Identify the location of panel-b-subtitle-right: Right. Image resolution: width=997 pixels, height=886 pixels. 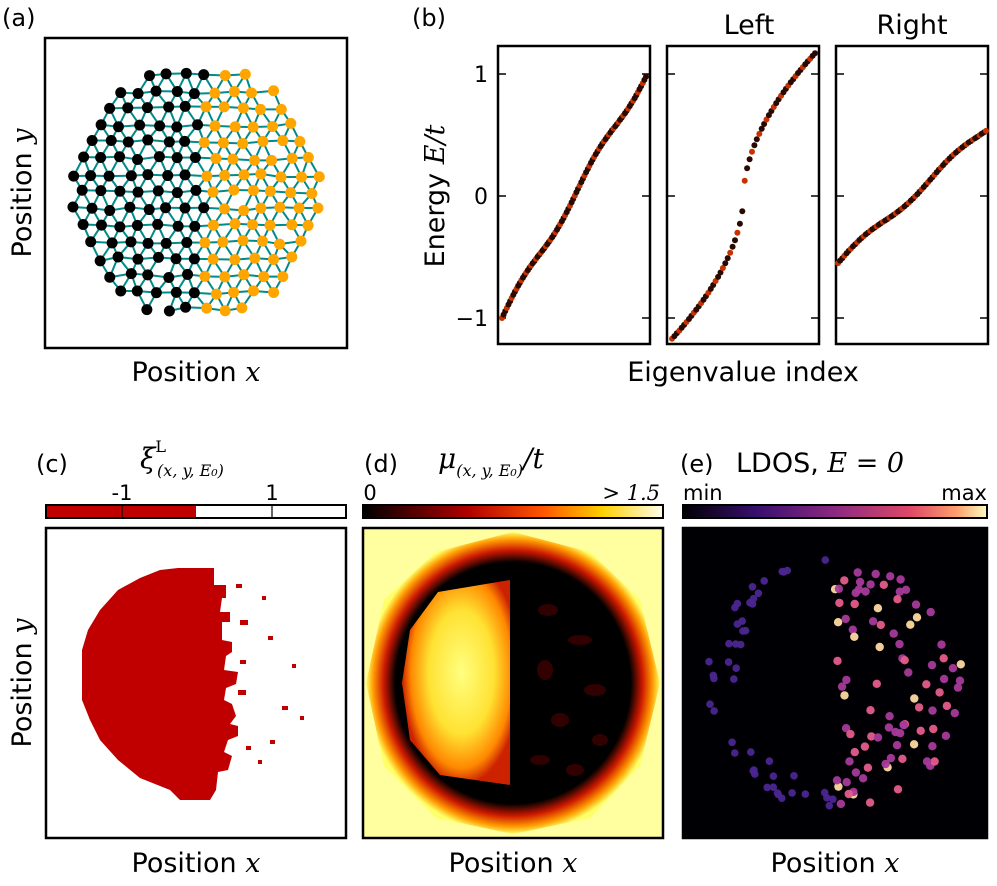
(911, 25).